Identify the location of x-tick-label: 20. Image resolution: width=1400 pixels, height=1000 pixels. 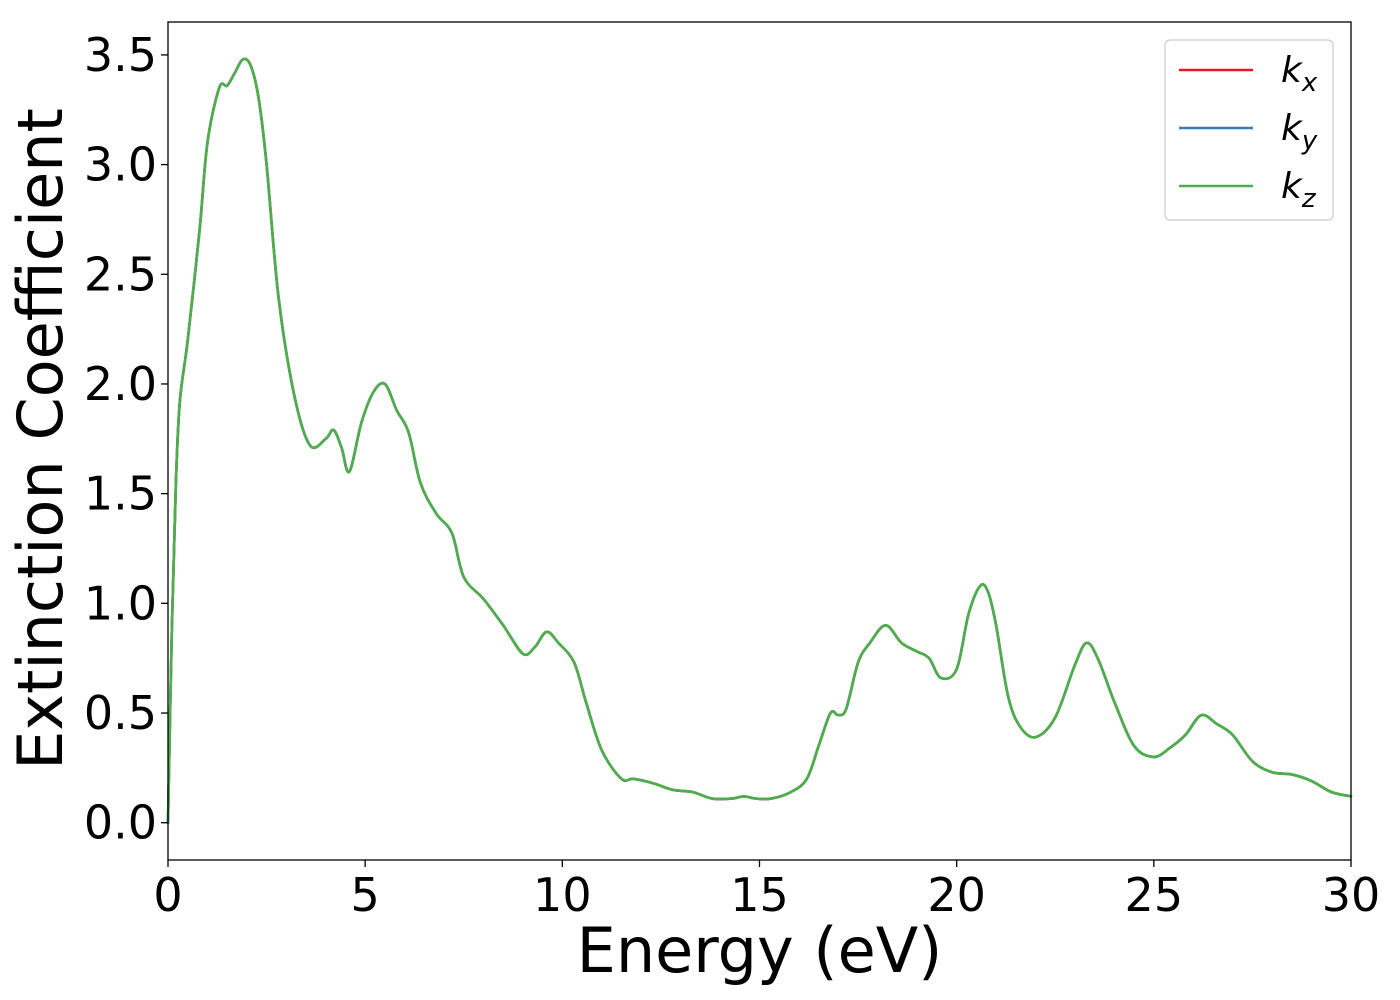
(956, 895).